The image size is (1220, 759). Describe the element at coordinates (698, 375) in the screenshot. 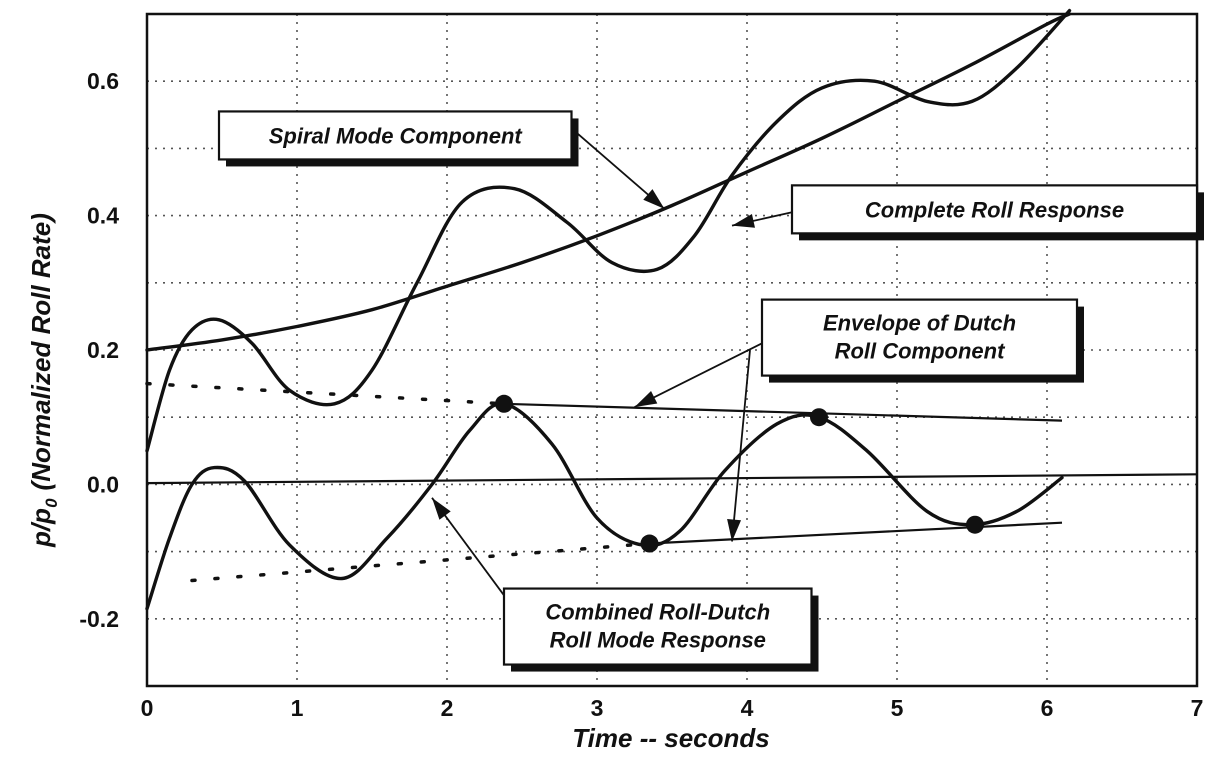

I see `annotation-envelope-arrow-line` at that location.